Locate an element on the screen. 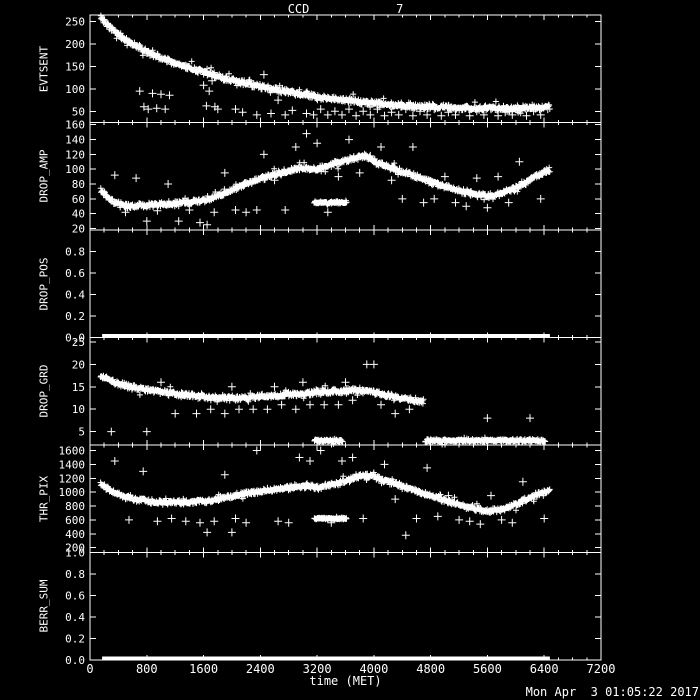 The image size is (700, 700). y-tick-label: 120 is located at coordinates (75, 154).